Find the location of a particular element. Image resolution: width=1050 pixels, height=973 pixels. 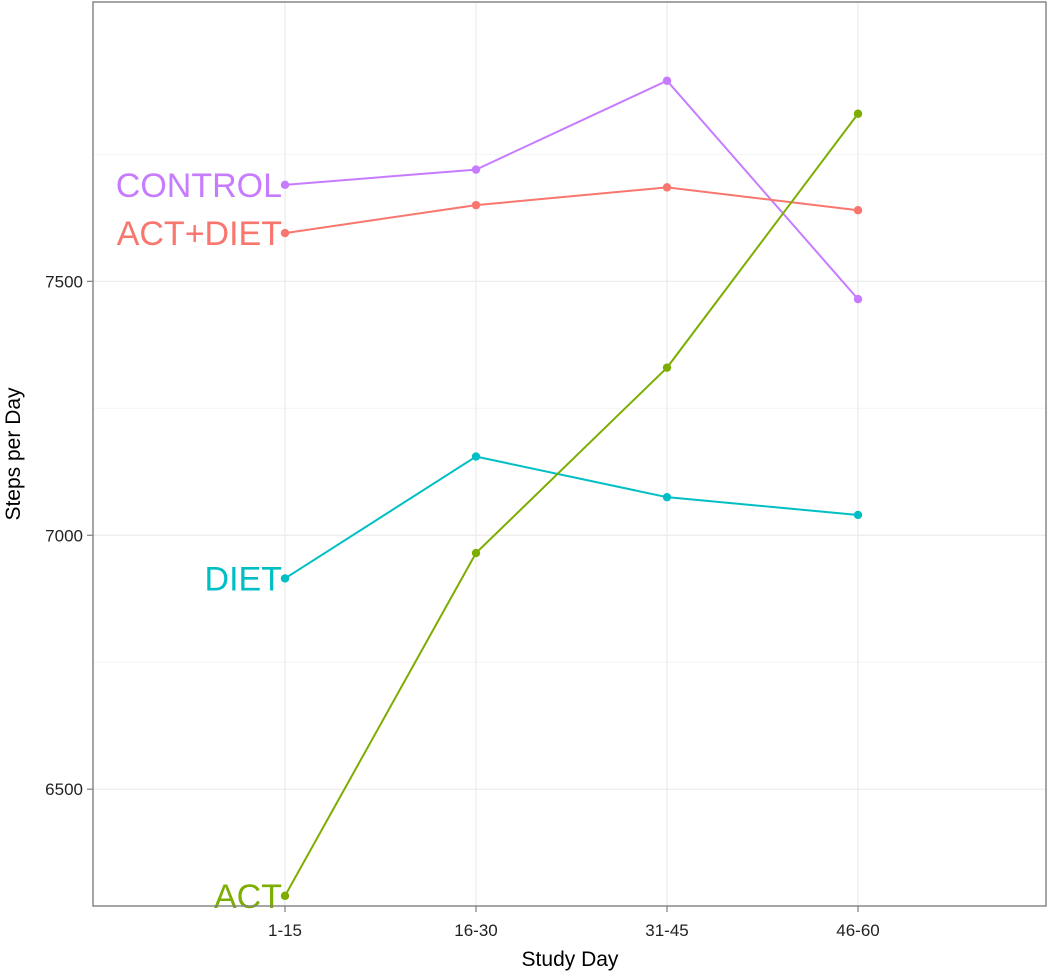

series-line-control is located at coordinates (571, 189).